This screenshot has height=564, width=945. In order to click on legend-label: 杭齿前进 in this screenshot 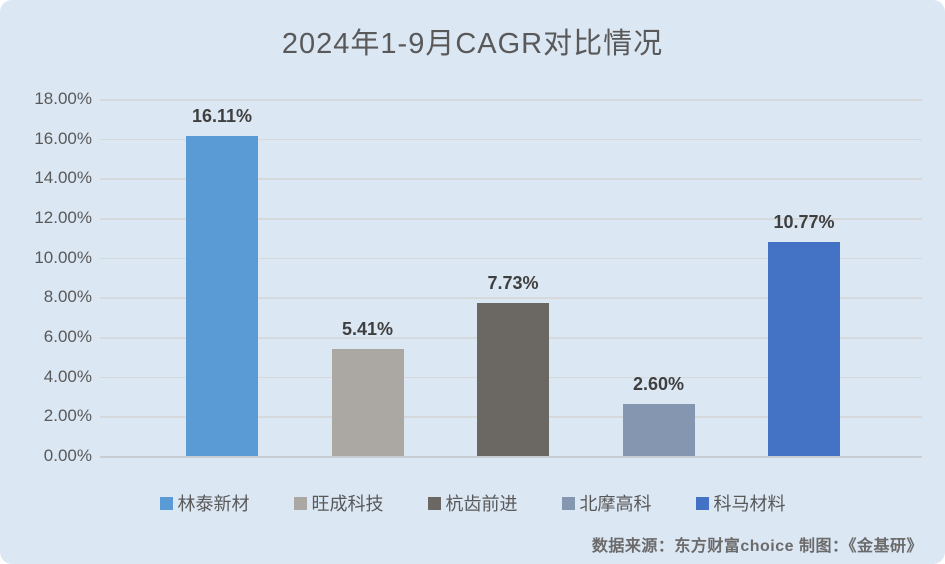, I will do `click(481, 504)`.